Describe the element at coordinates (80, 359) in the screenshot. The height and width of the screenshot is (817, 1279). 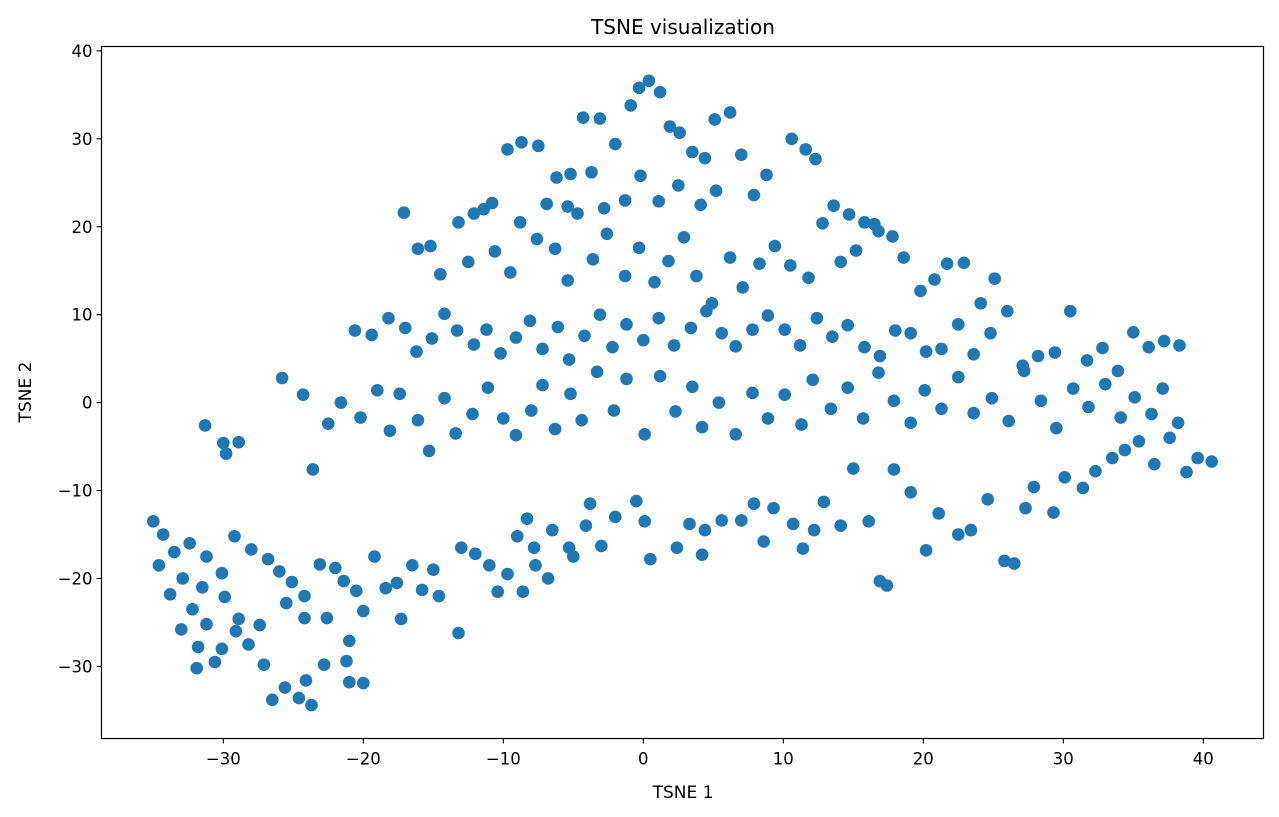
I see `y-axis-ticks: −30 −20 −10 0 10 20 30 40` at that location.